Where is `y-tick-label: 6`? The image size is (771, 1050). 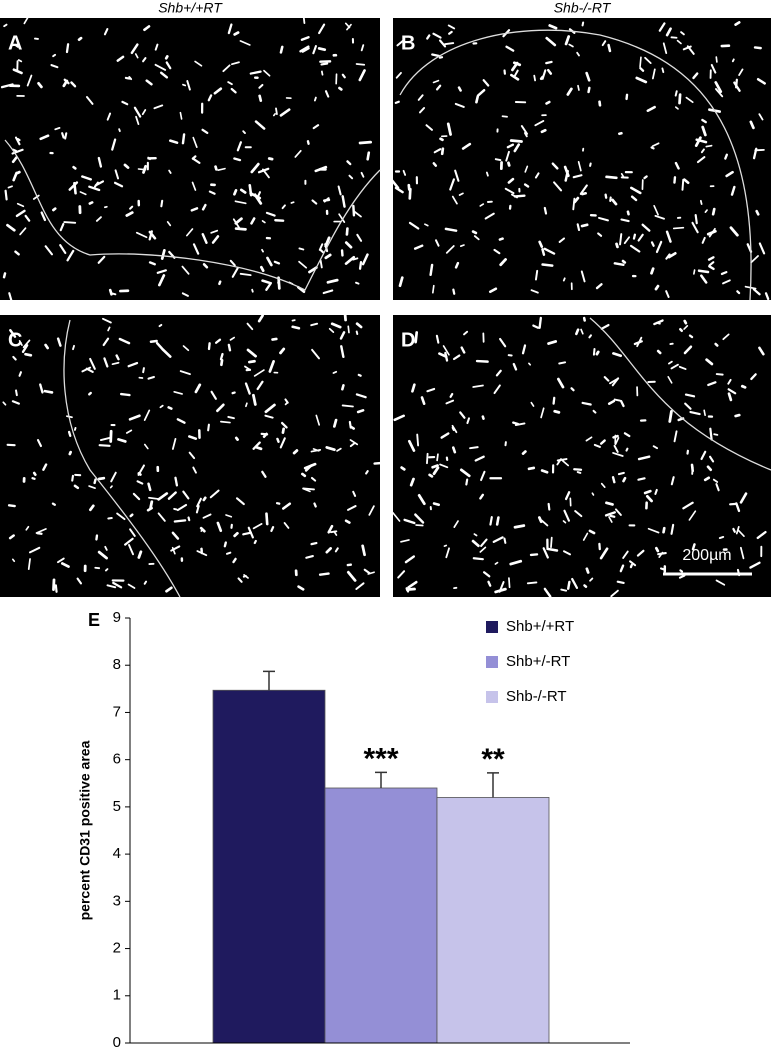 y-tick-label: 6 is located at coordinates (117, 759).